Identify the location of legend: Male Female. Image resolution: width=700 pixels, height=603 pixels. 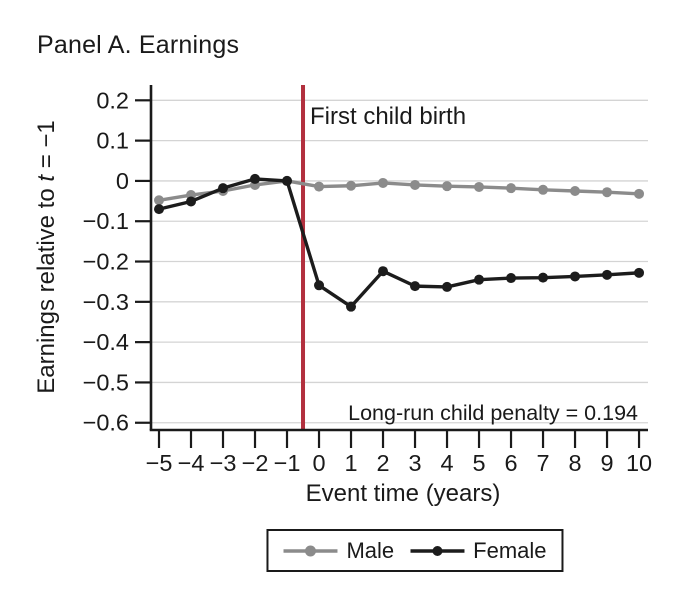
(415, 550).